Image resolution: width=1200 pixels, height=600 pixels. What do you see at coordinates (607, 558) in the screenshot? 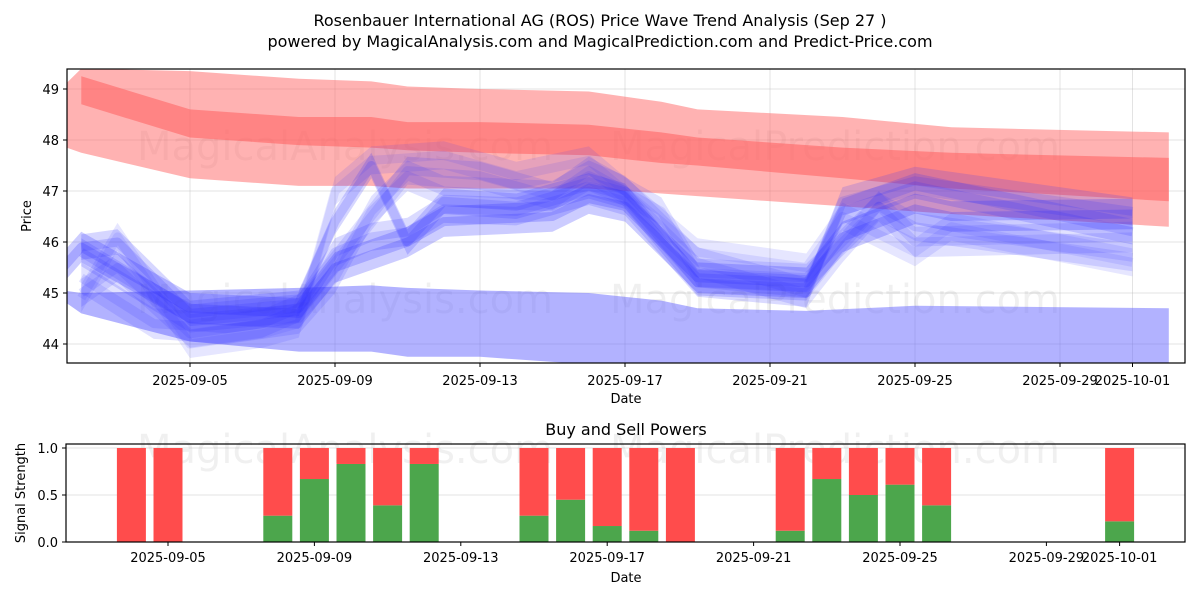
I see `bar-x-tick-label: 2025-09-17` at bounding box center [607, 558].